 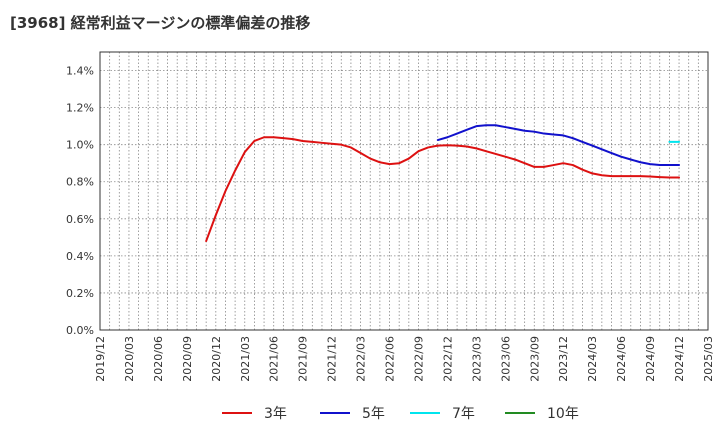 I want to click on y-tick-label: 1.4%, so click(x=80, y=71).